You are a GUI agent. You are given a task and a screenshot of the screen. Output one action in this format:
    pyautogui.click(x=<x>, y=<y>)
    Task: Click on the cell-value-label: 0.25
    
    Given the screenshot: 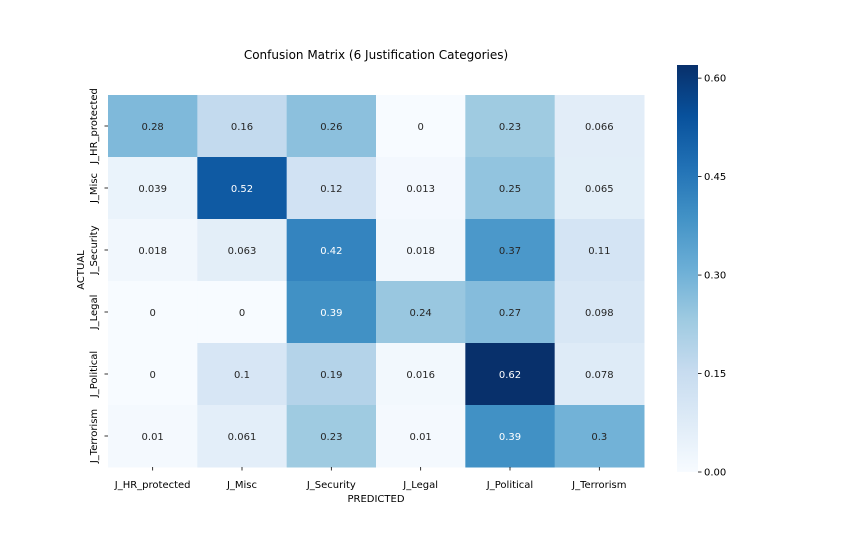 What is the action you would take?
    pyautogui.click(x=510, y=189)
    